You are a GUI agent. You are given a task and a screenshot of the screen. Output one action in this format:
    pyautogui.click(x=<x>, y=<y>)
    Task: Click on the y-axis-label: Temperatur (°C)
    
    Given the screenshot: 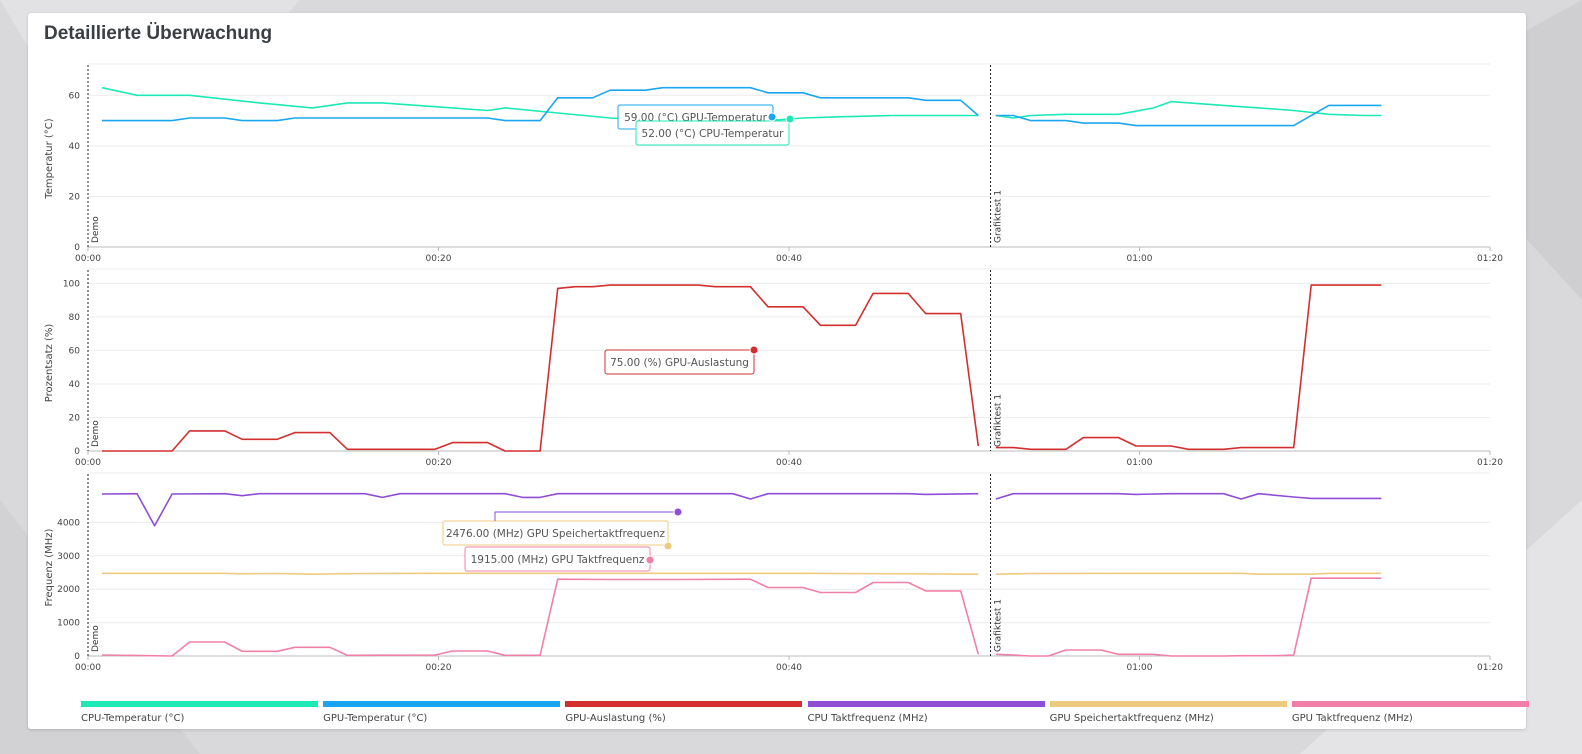 What is the action you would take?
    pyautogui.click(x=49, y=158)
    